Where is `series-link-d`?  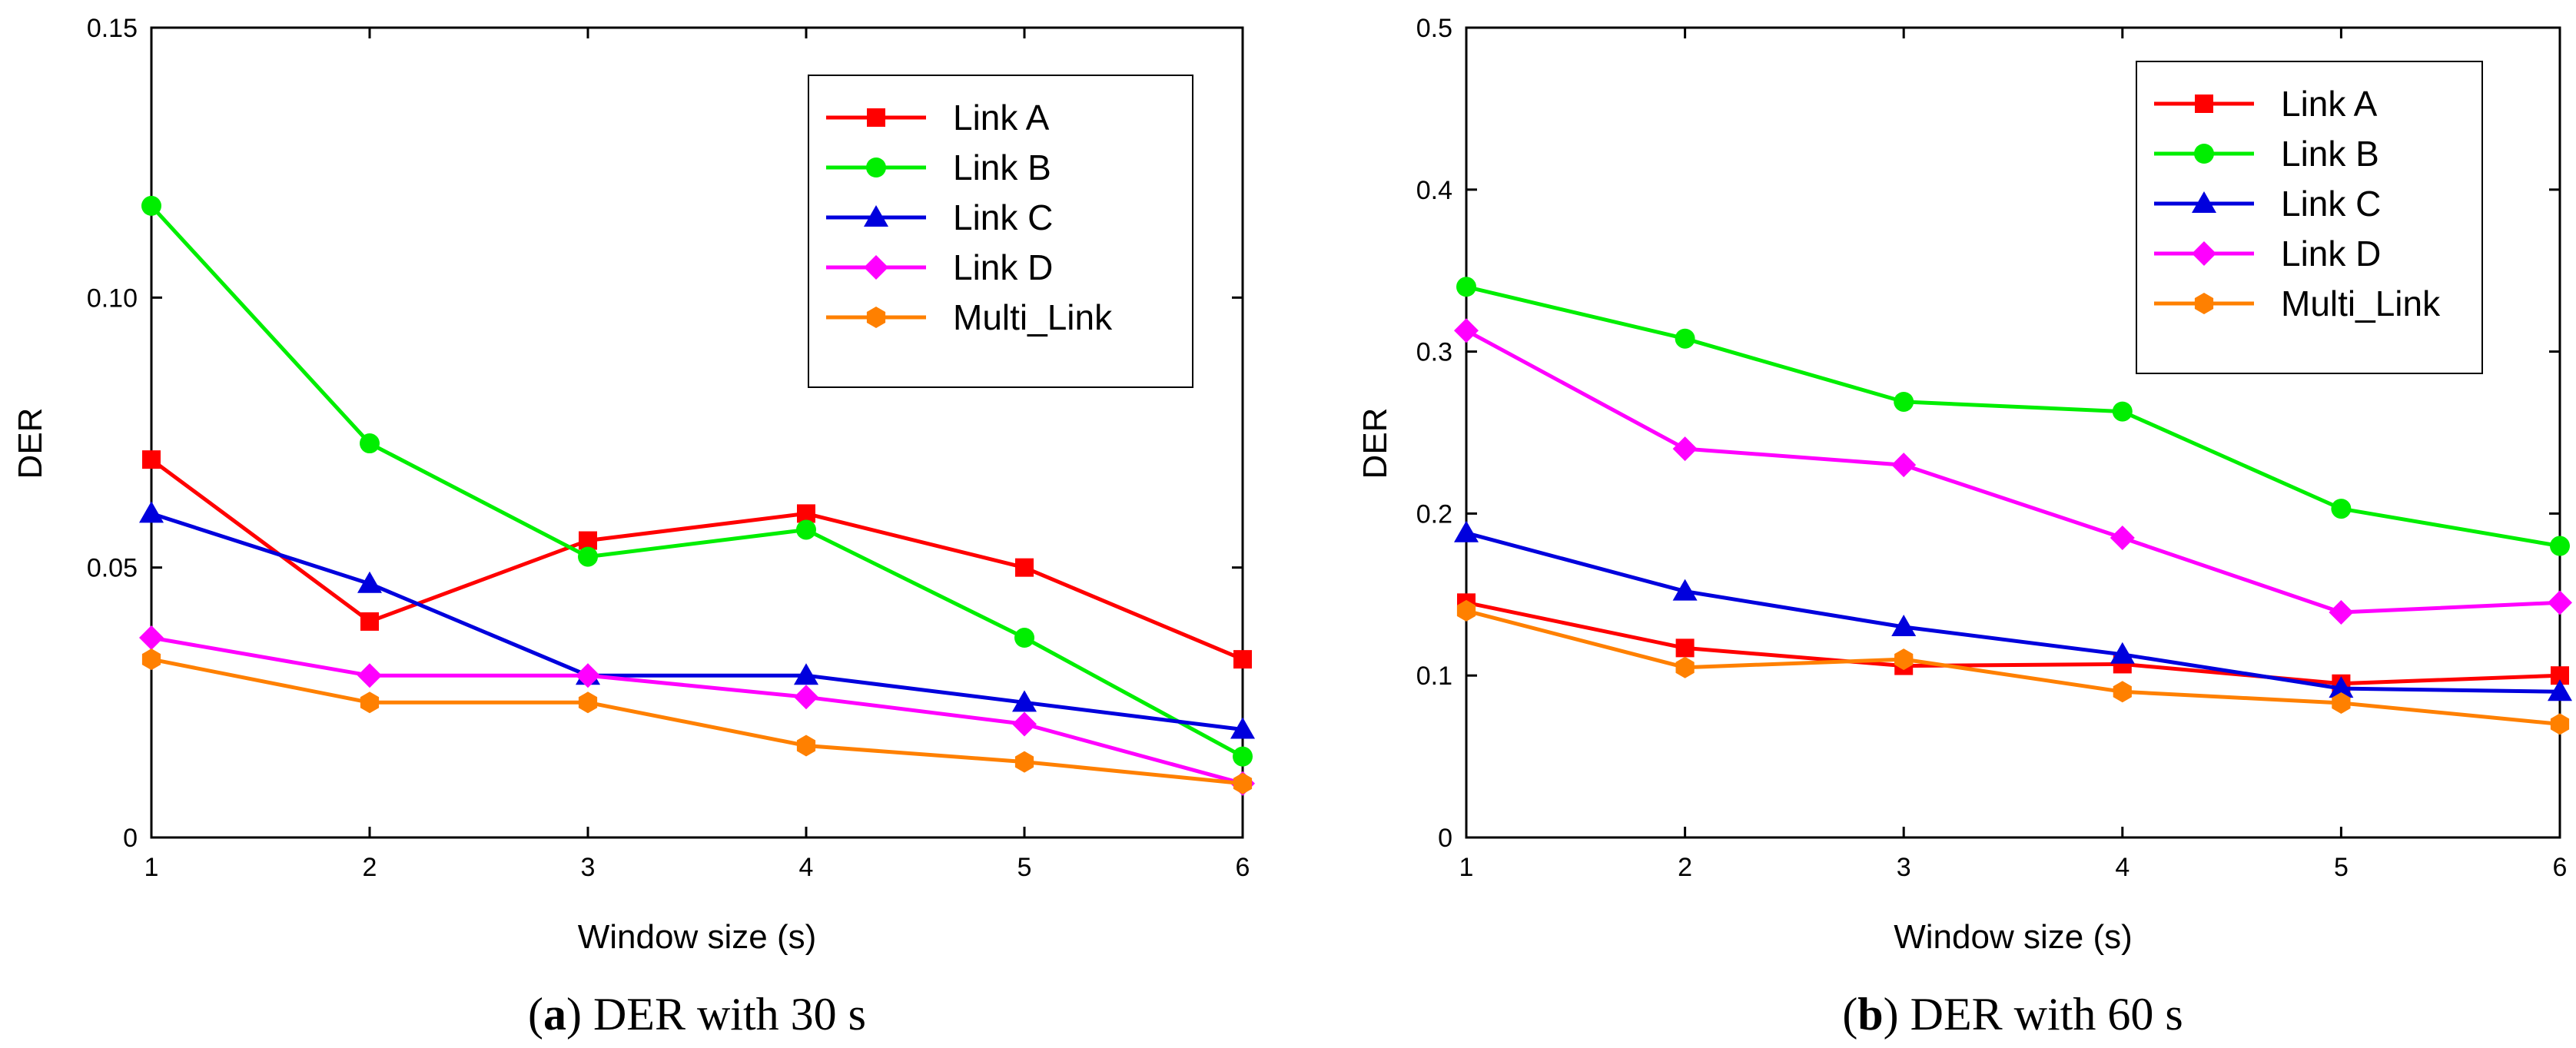 series-link-d is located at coordinates (697, 710).